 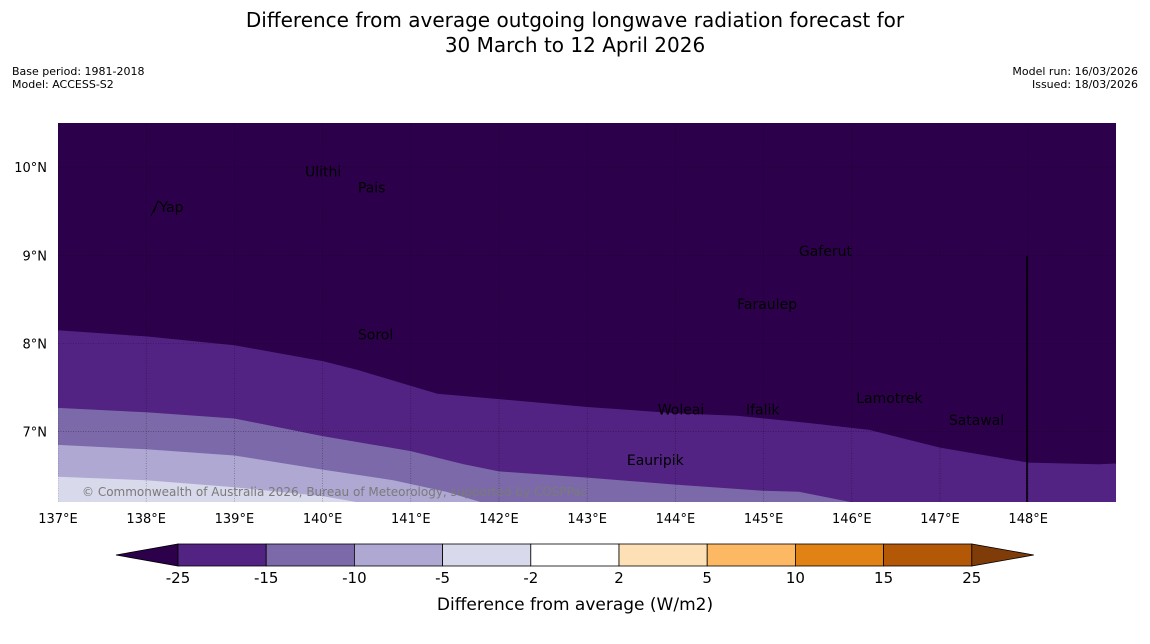 I want to click on place-label-eauripik: Eauripik, so click(x=656, y=461).